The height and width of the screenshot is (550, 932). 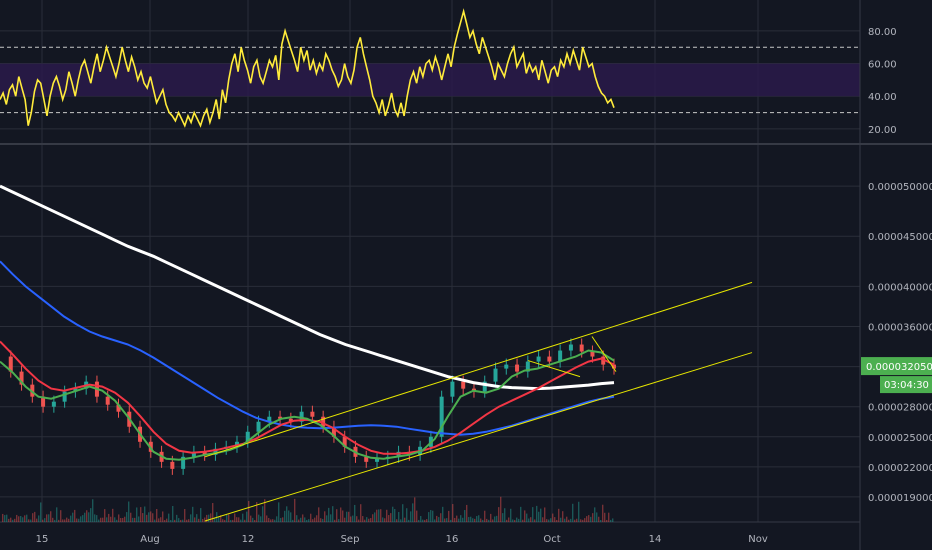 I want to click on countdown-label: 03:04:30, so click(x=906, y=385).